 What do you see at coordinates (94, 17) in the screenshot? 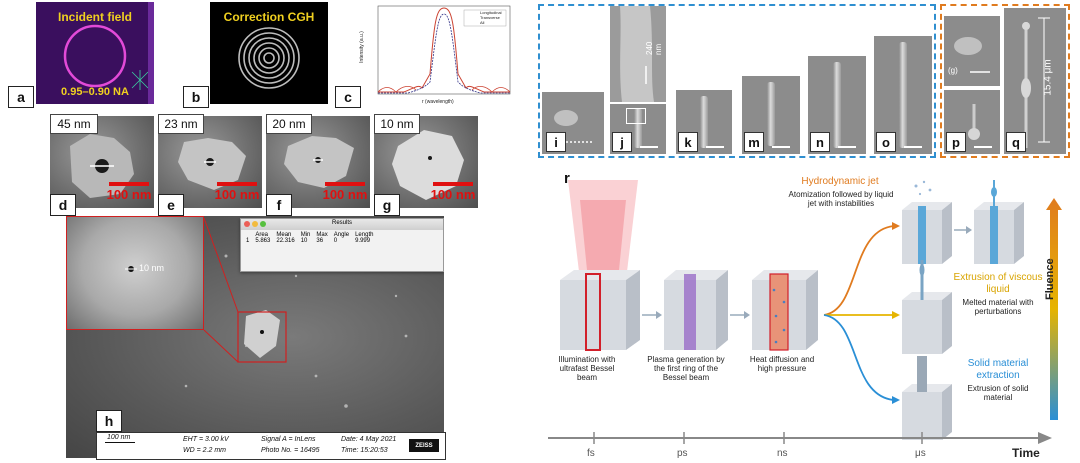
I see `incident-field-title: Incident field` at bounding box center [94, 17].